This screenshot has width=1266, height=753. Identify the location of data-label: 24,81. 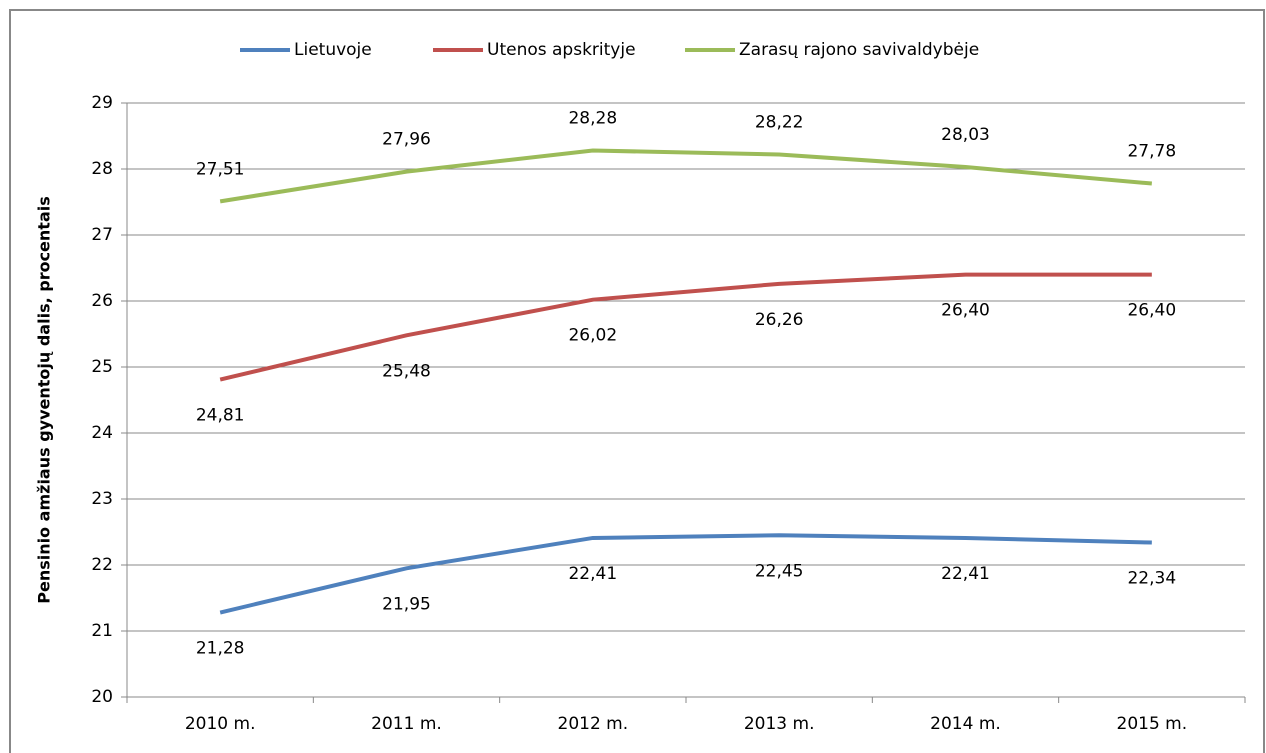
(220, 416).